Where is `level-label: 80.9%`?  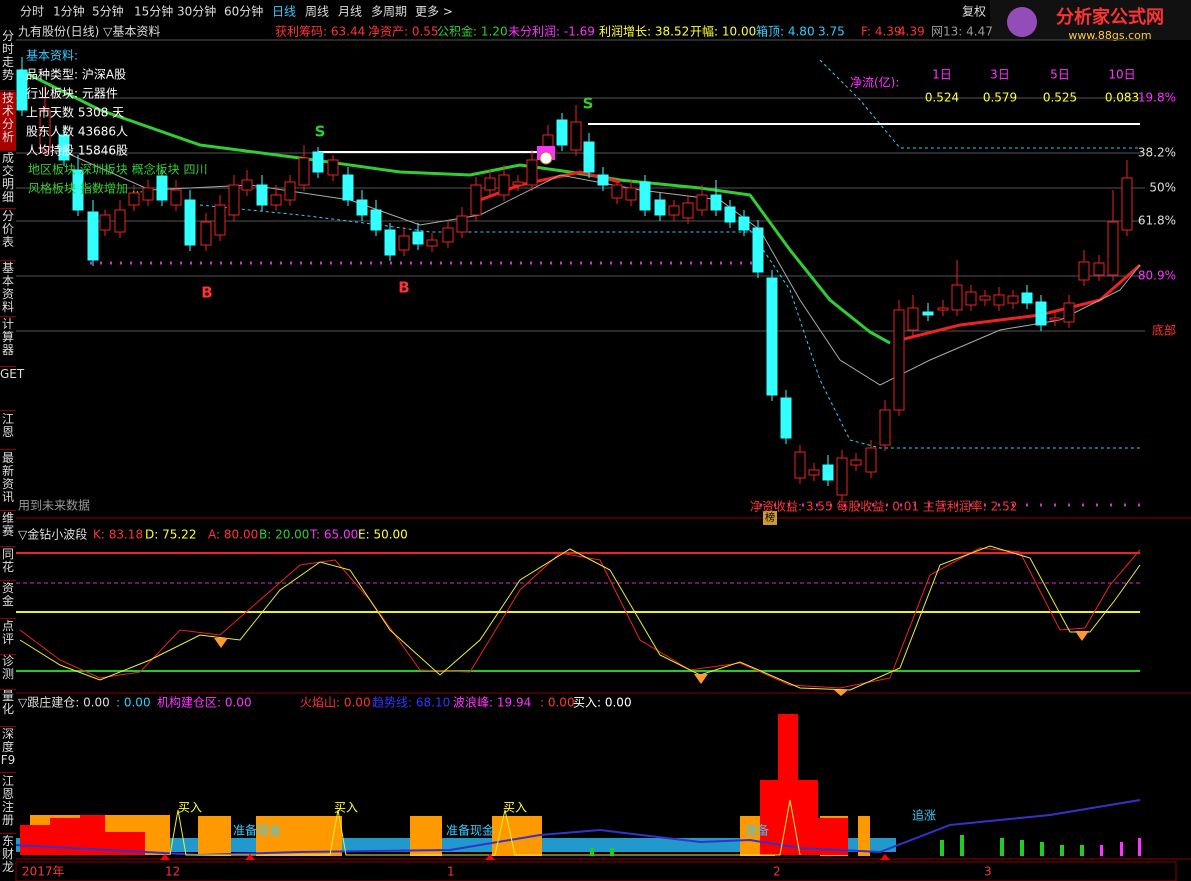 level-label: 80.9% is located at coordinates (1157, 276).